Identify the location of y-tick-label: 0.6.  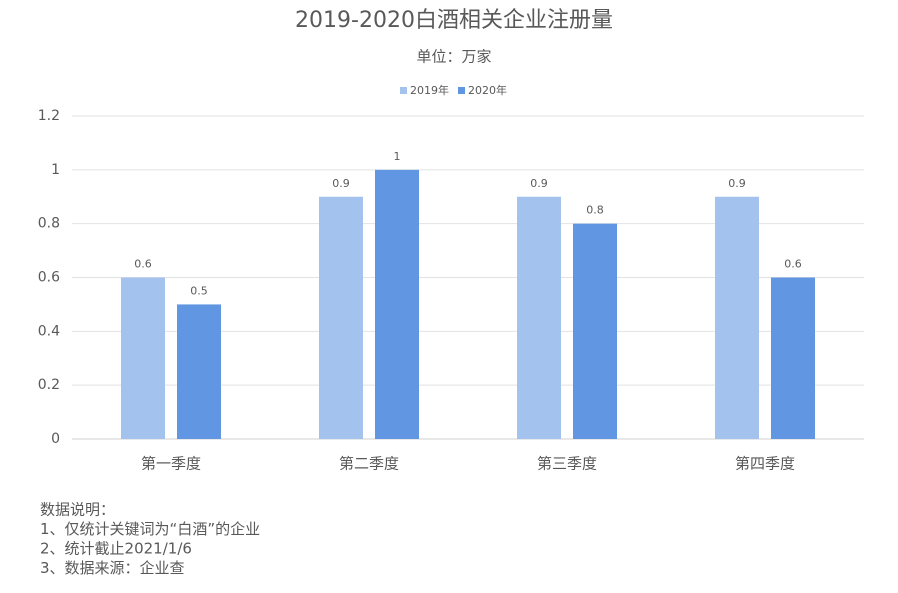
(49, 278).